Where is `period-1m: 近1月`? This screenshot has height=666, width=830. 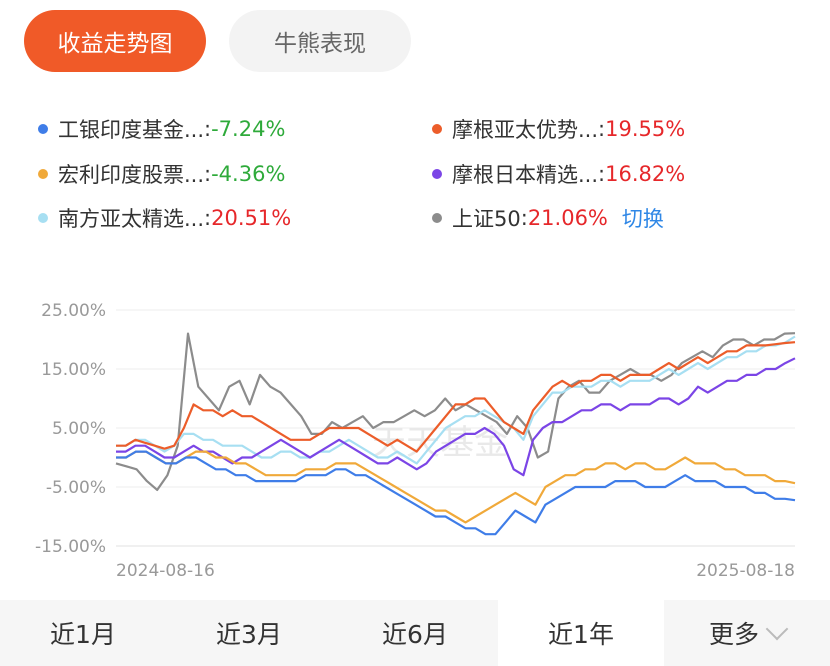 period-1m: 近1月 is located at coordinates (83, 633).